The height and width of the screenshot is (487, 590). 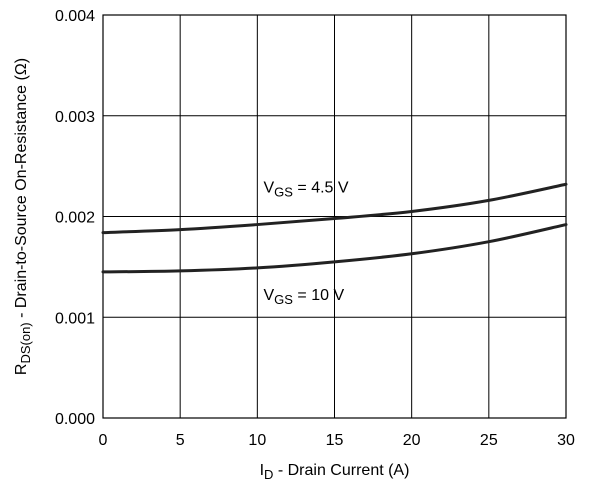 I want to click on x-tick-label: 15, so click(x=335, y=440).